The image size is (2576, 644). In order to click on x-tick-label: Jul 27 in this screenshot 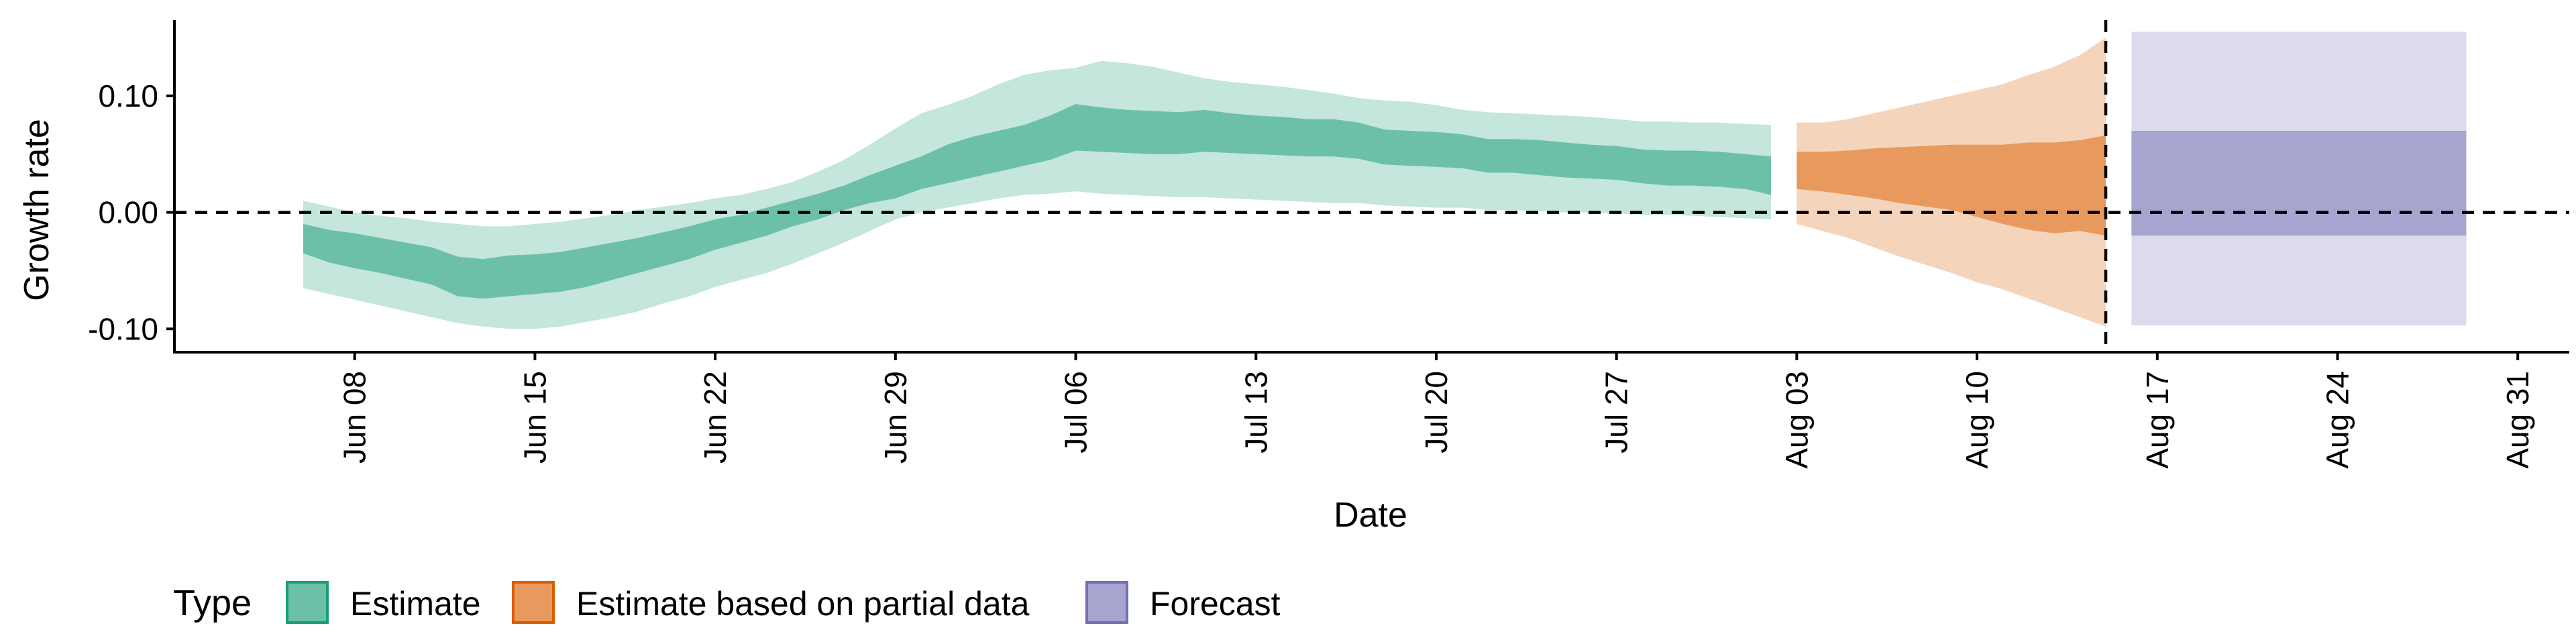, I will do `click(1616, 412)`.